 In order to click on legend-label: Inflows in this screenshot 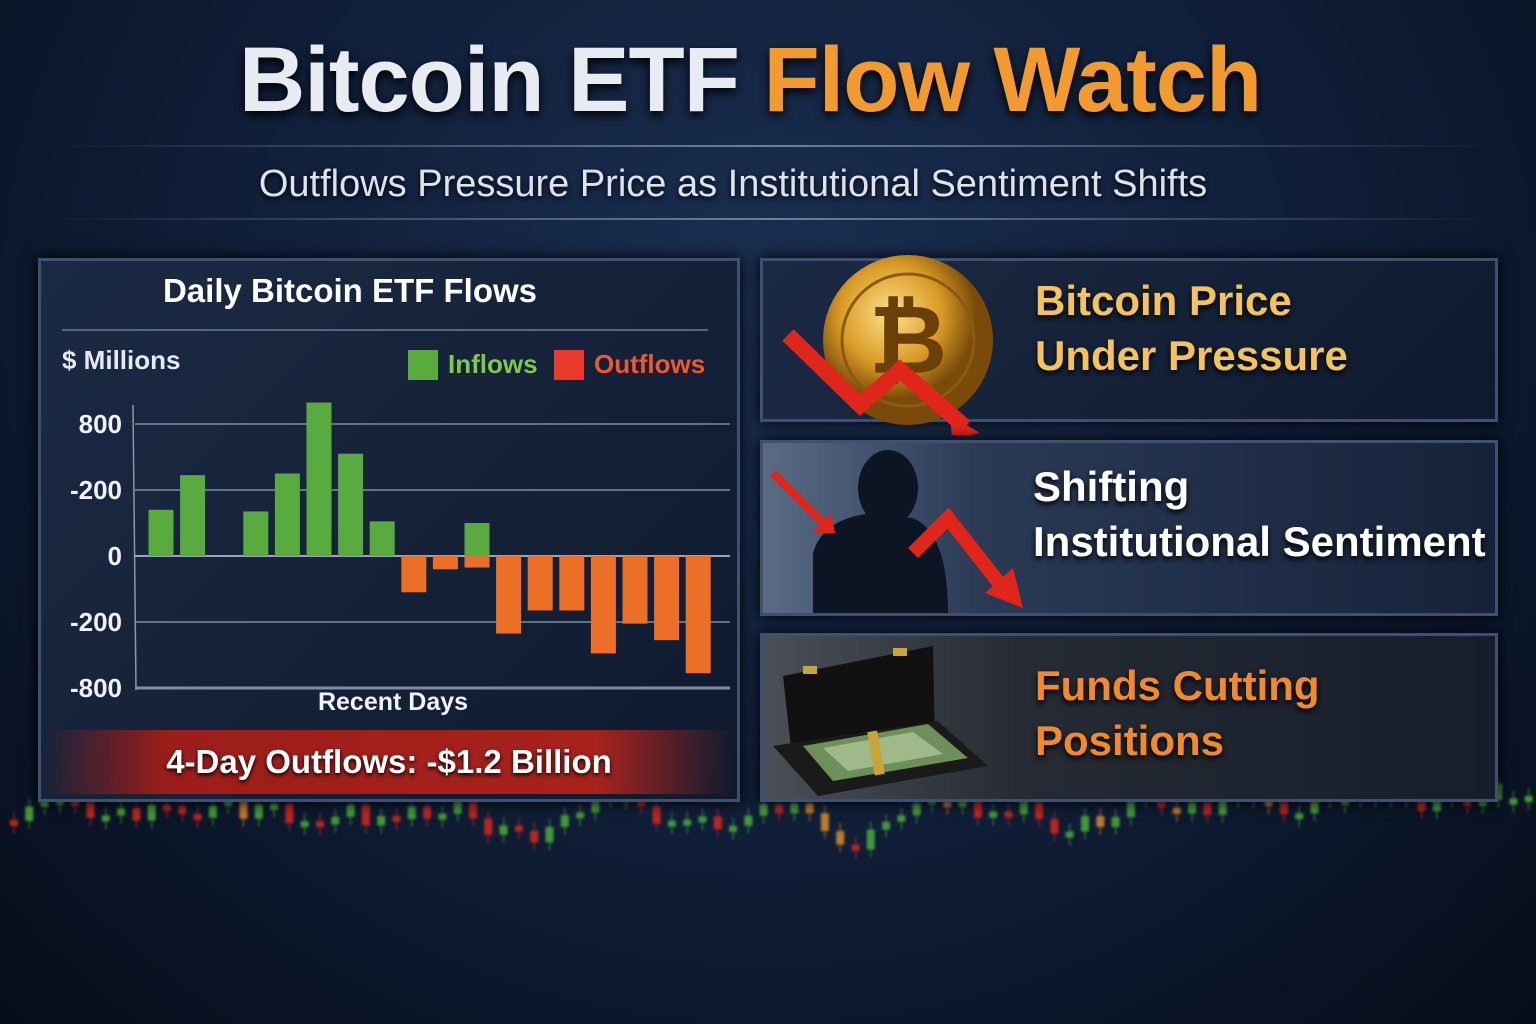, I will do `click(493, 364)`.